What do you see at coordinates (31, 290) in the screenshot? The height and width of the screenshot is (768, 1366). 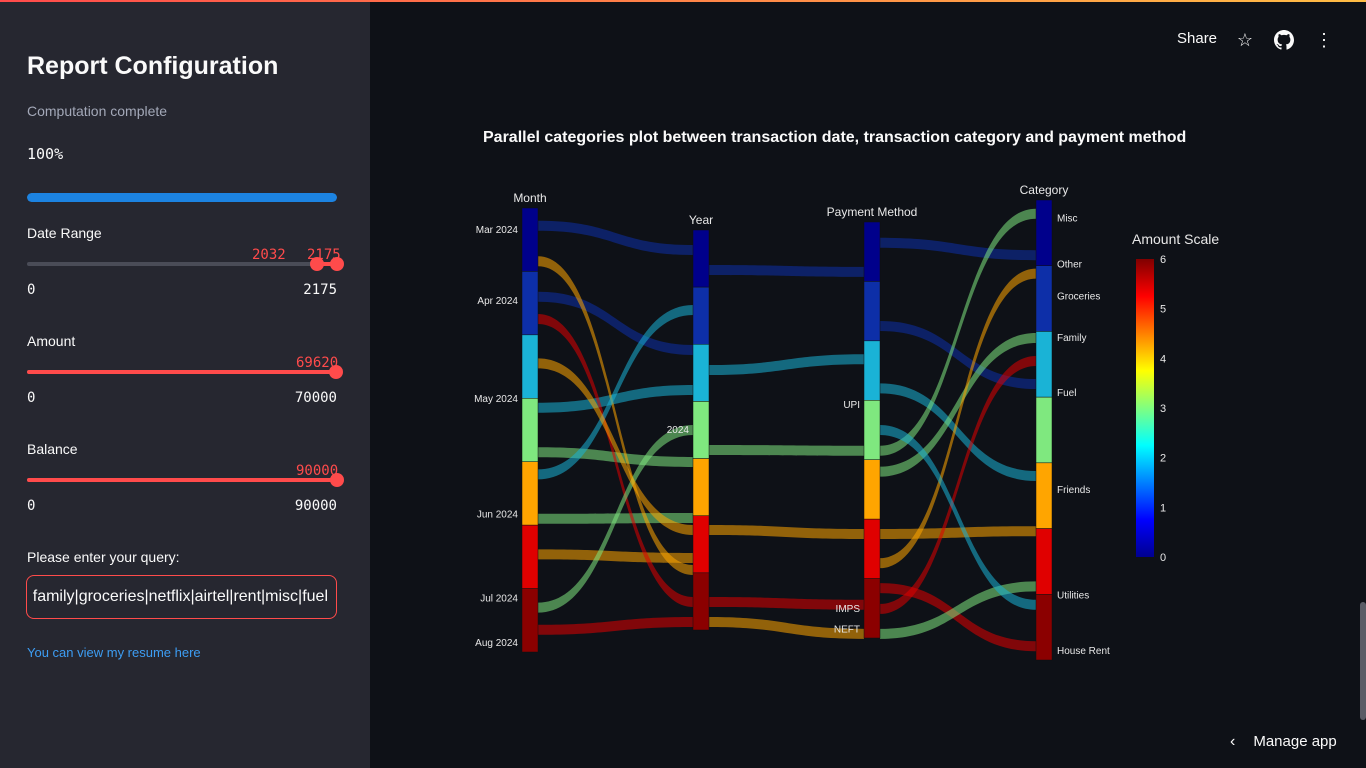 I see `date-range-min: 0` at bounding box center [31, 290].